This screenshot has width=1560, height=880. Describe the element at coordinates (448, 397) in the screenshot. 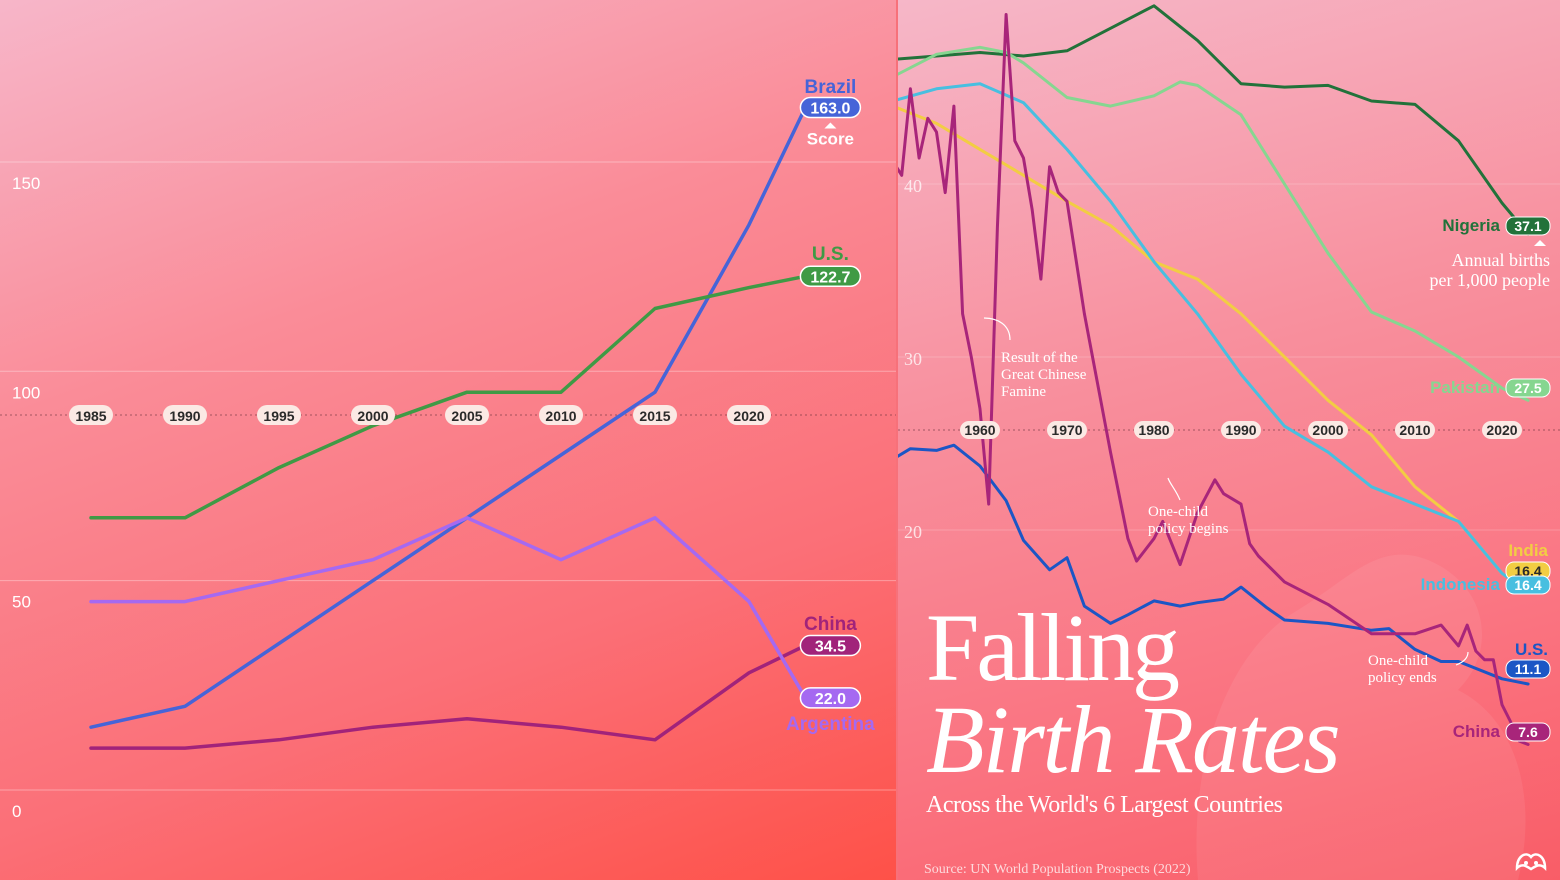

I see `series-line-u-s` at that location.